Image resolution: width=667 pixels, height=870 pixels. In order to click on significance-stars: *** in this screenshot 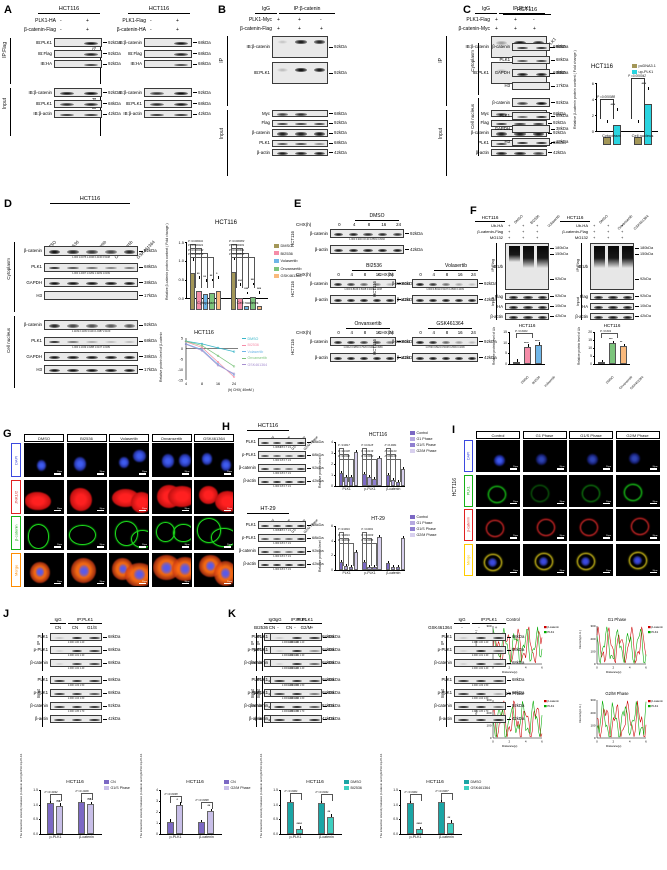, I will do `click(246, 289)`.